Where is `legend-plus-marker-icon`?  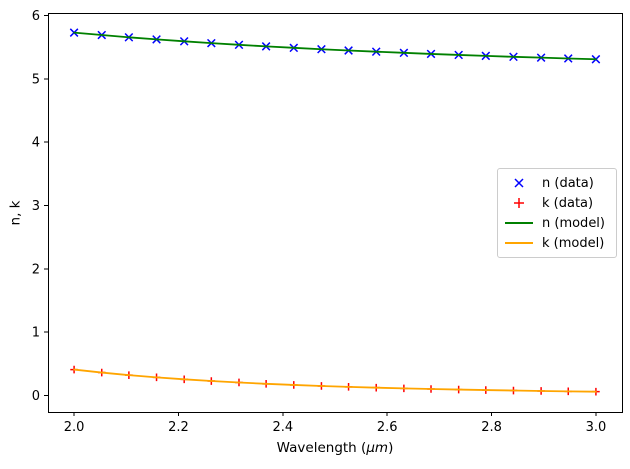 legend-plus-marker-icon is located at coordinates (519, 203).